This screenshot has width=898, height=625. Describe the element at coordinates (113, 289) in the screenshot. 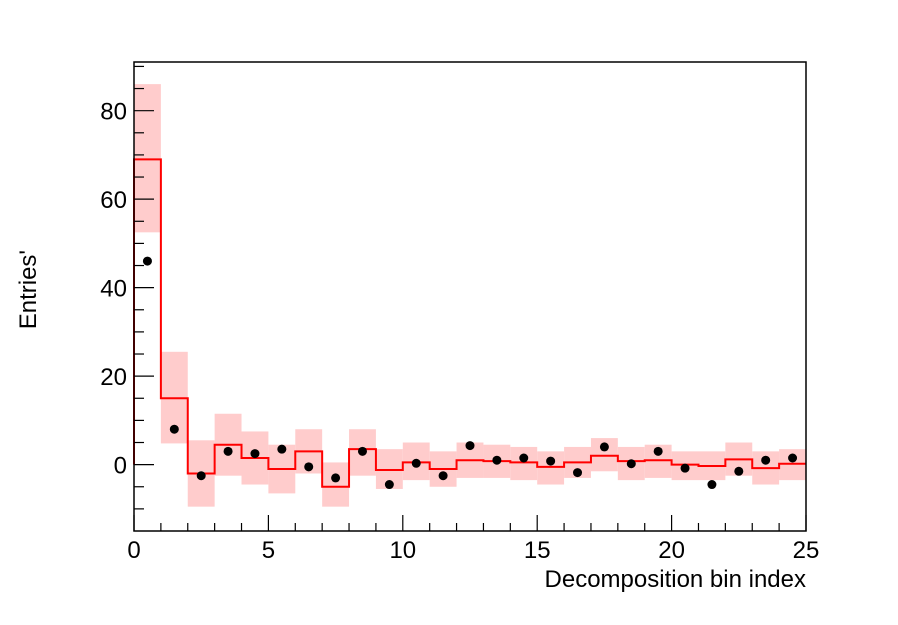

I see `y-tick-label: 40` at that location.